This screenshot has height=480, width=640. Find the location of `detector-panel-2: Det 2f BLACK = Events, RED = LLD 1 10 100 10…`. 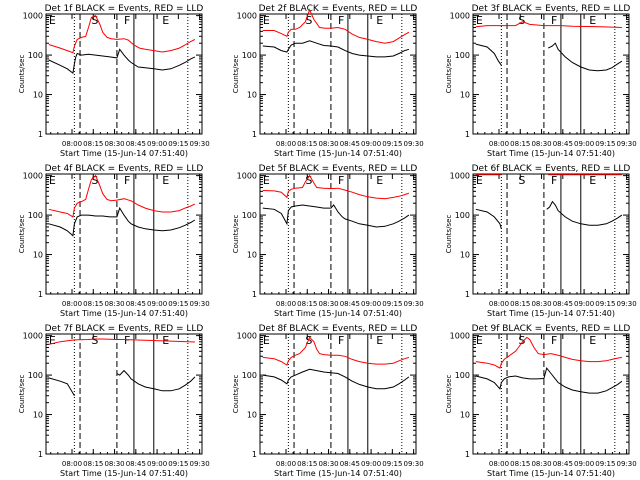

detector-panel-2: Det 2f BLACK = Events, RED = LLD 1 10 100 10… is located at coordinates (328, 81).